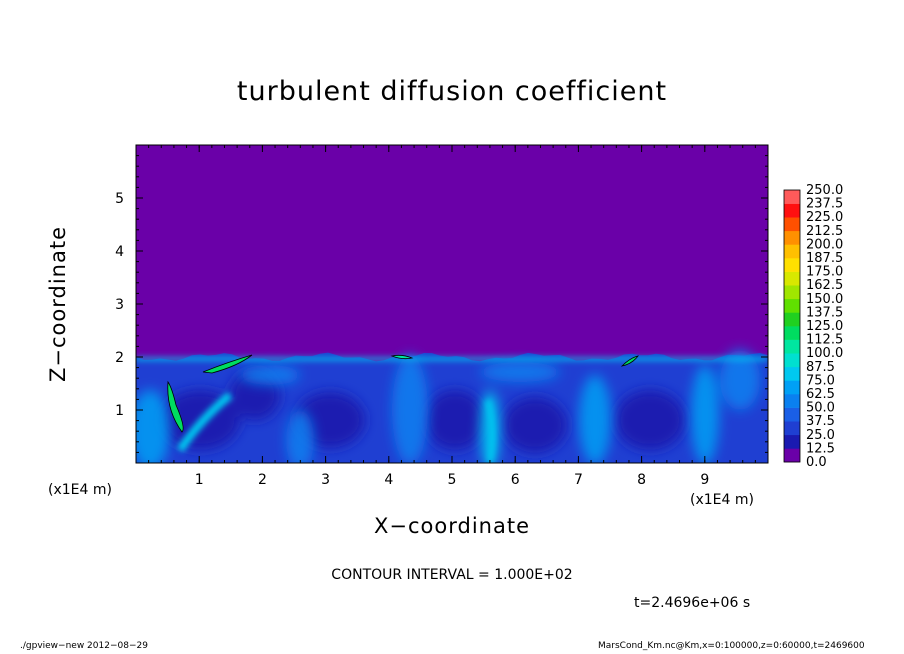  What do you see at coordinates (816, 462) in the screenshot?
I see `colorbar-label: 0.0` at bounding box center [816, 462].